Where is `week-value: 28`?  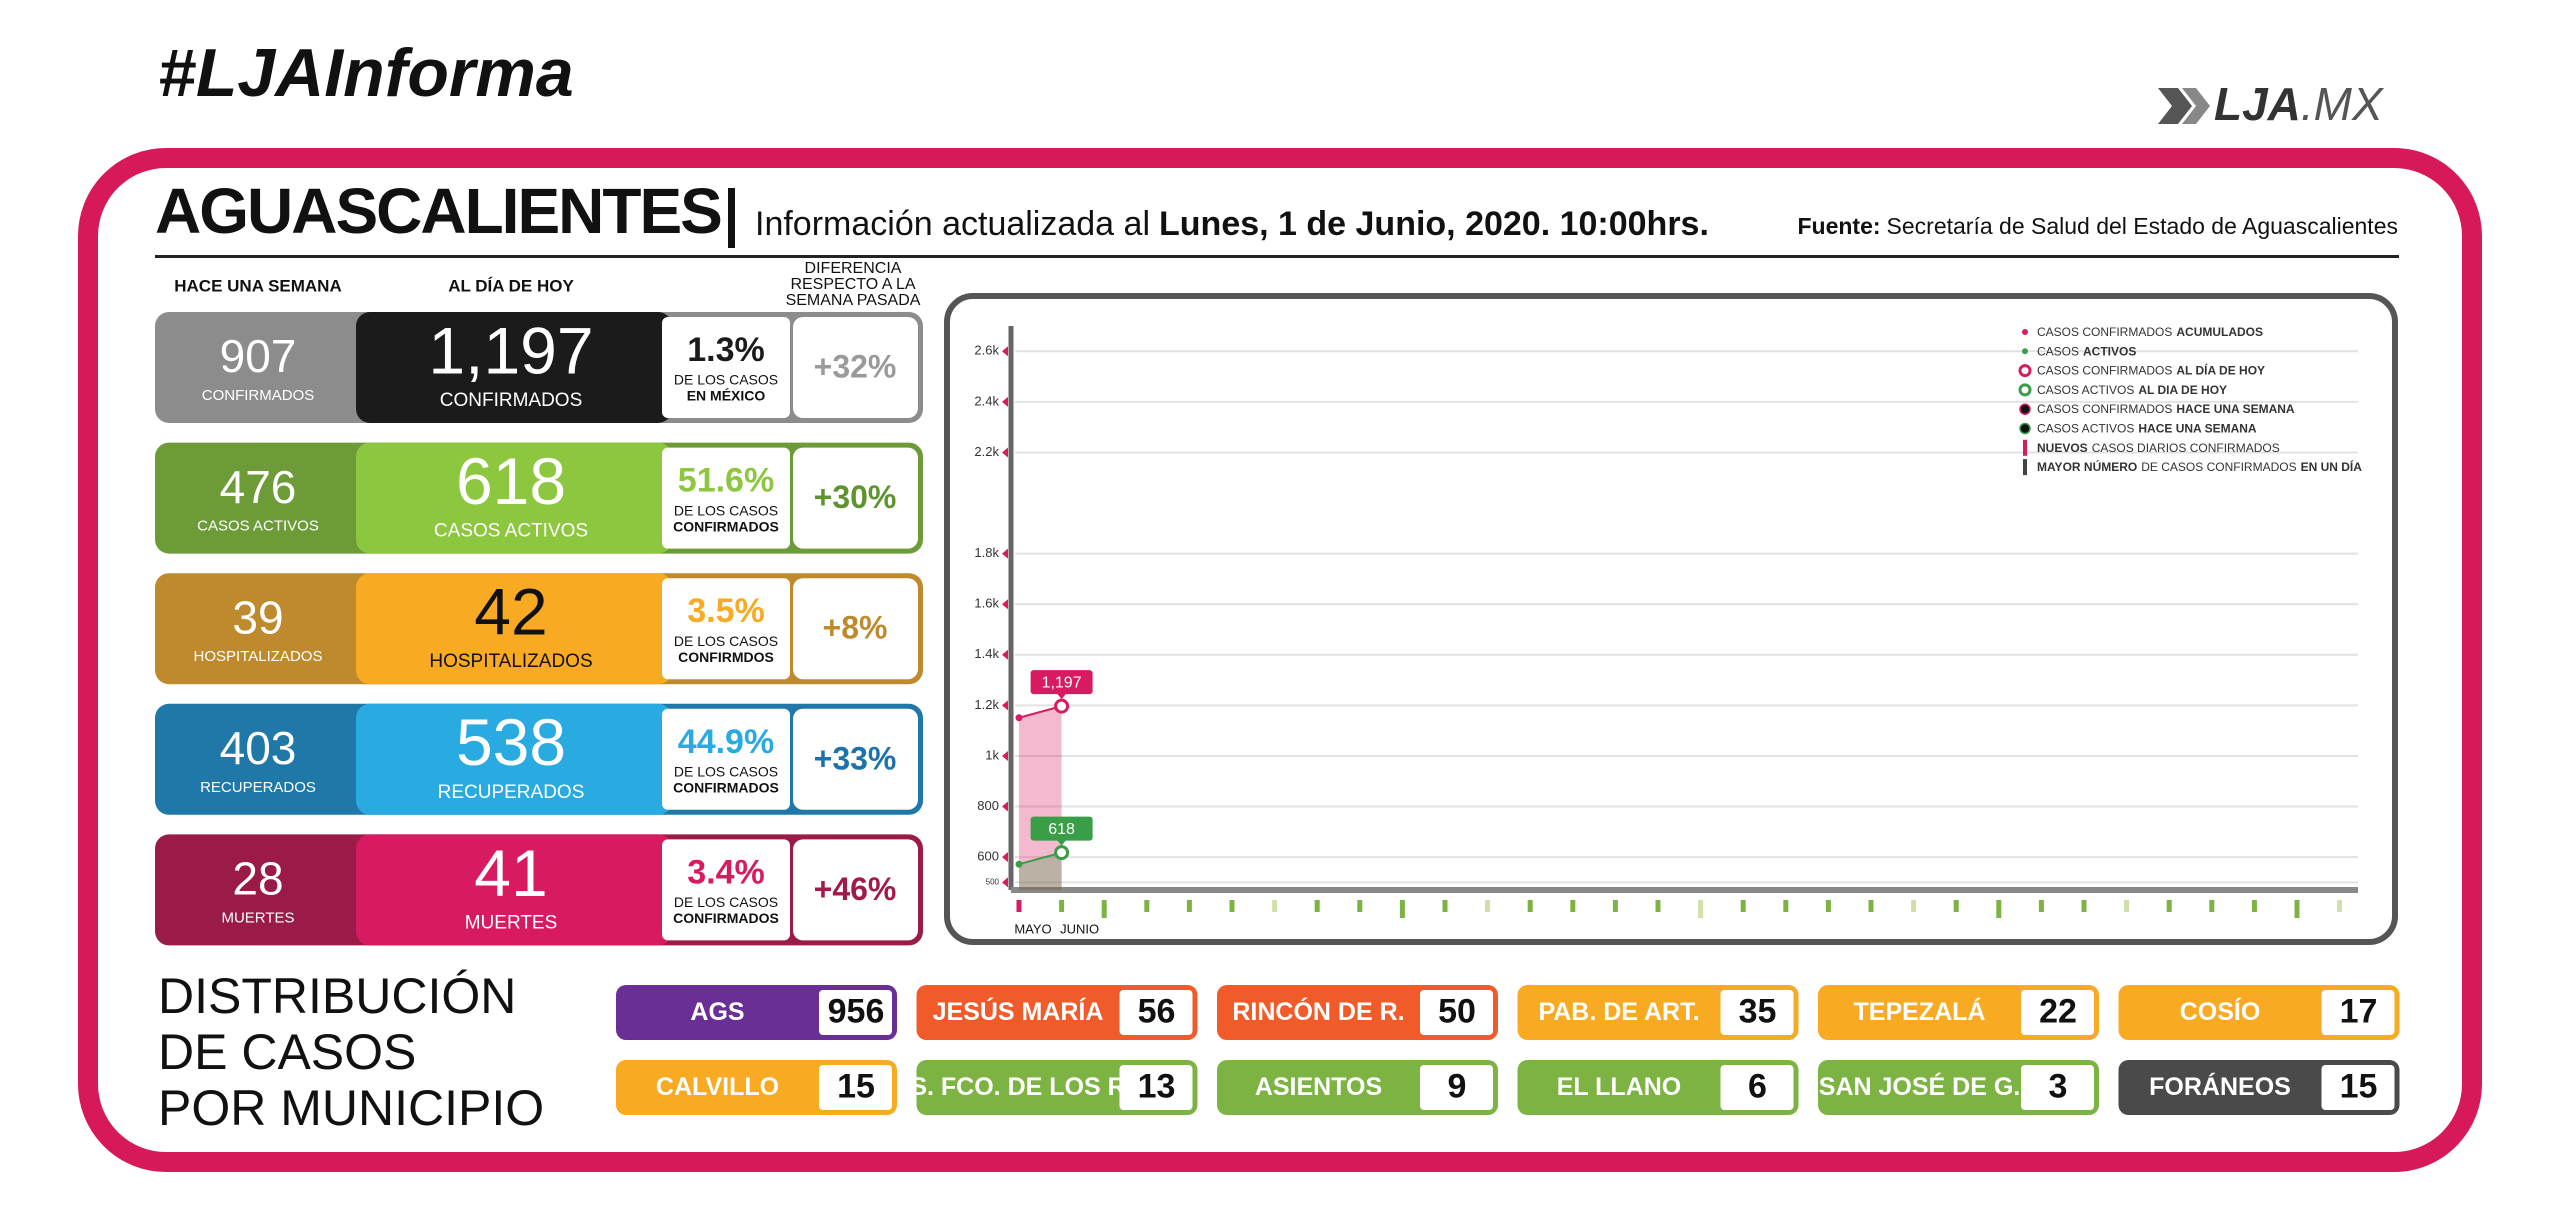 week-value: 28 is located at coordinates (257, 879).